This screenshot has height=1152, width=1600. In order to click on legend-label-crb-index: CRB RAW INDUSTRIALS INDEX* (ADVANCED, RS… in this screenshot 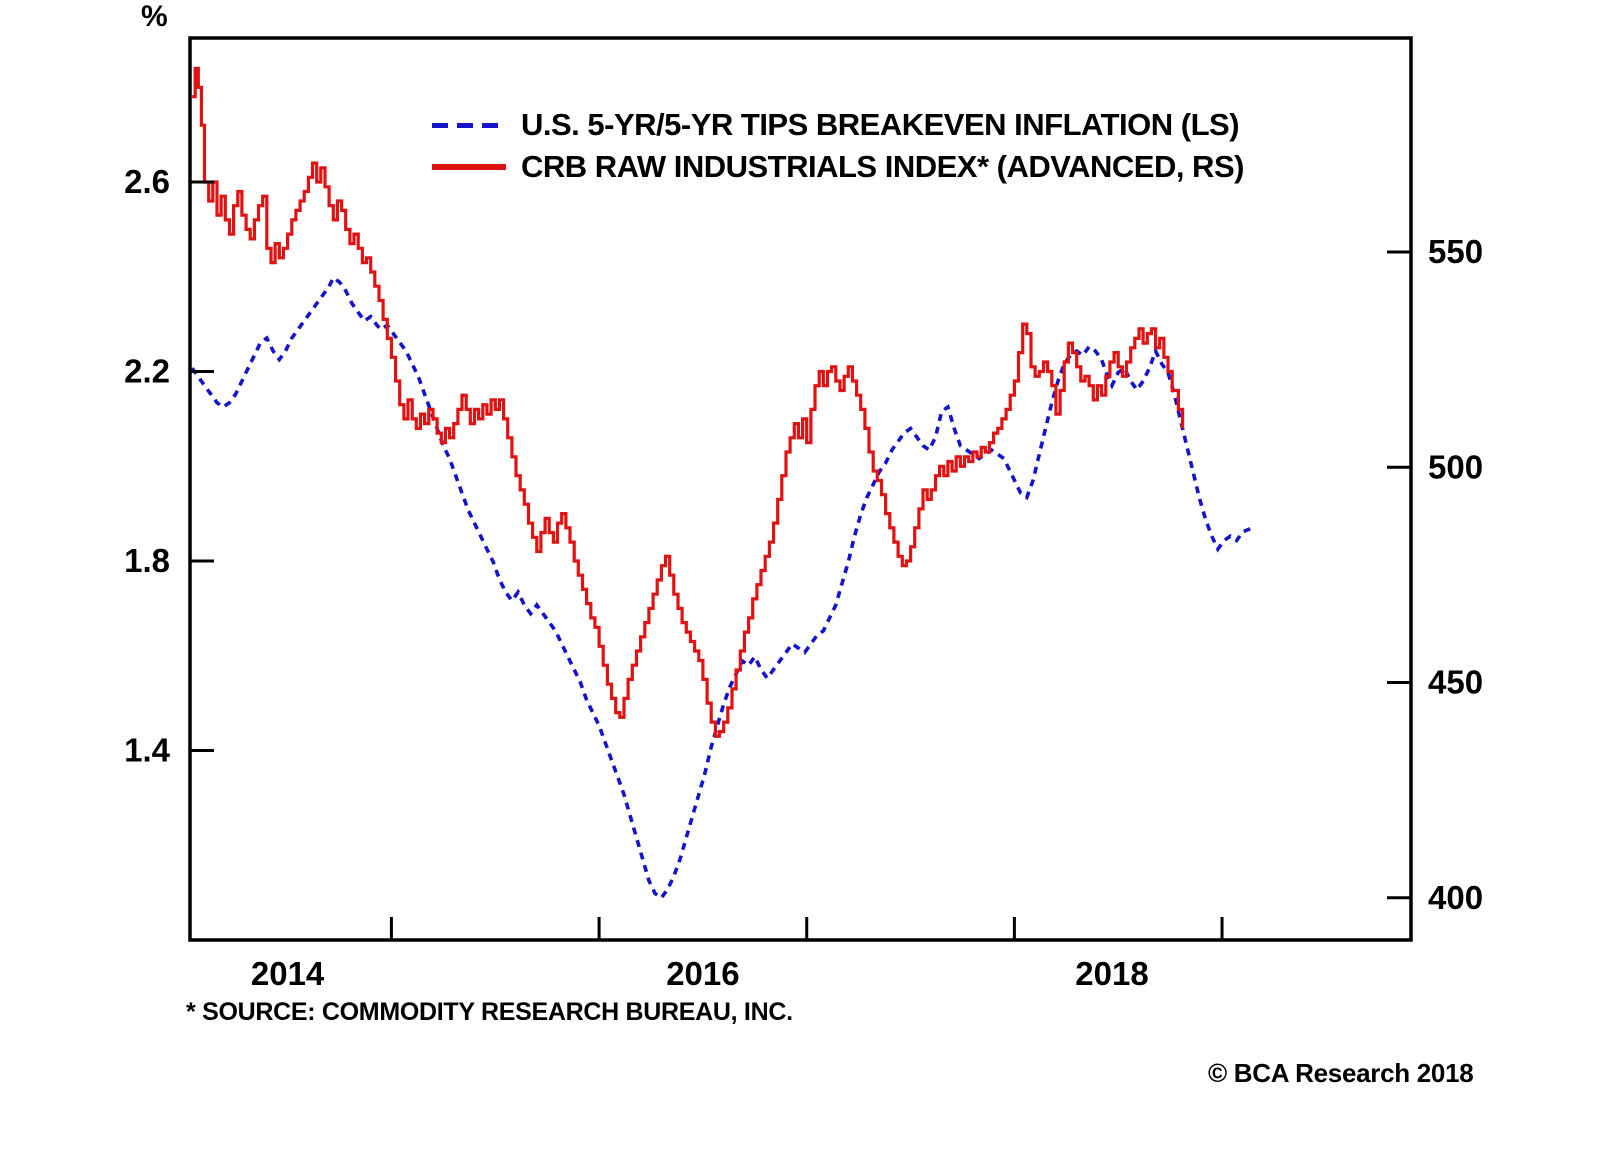, I will do `click(882, 166)`.